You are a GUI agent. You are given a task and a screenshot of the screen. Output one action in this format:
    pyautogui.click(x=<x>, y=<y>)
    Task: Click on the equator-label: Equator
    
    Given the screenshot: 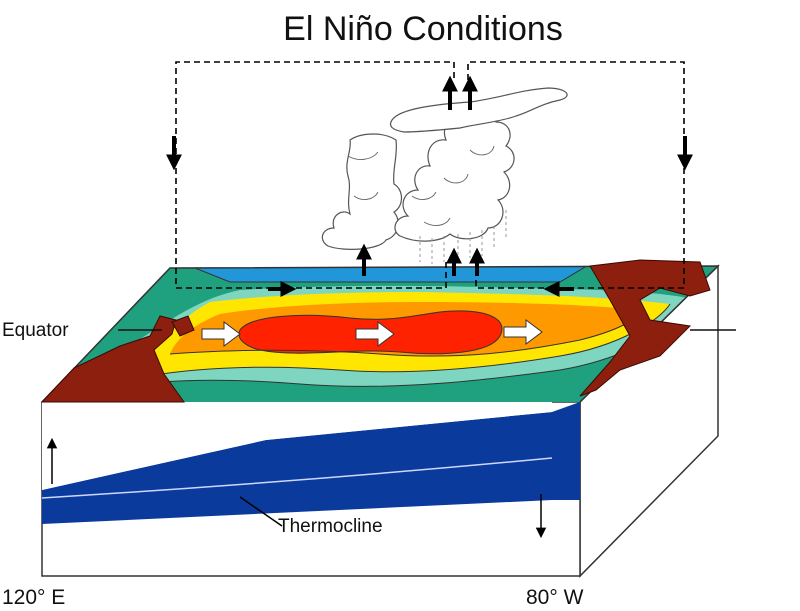 What is the action you would take?
    pyautogui.click(x=35, y=330)
    